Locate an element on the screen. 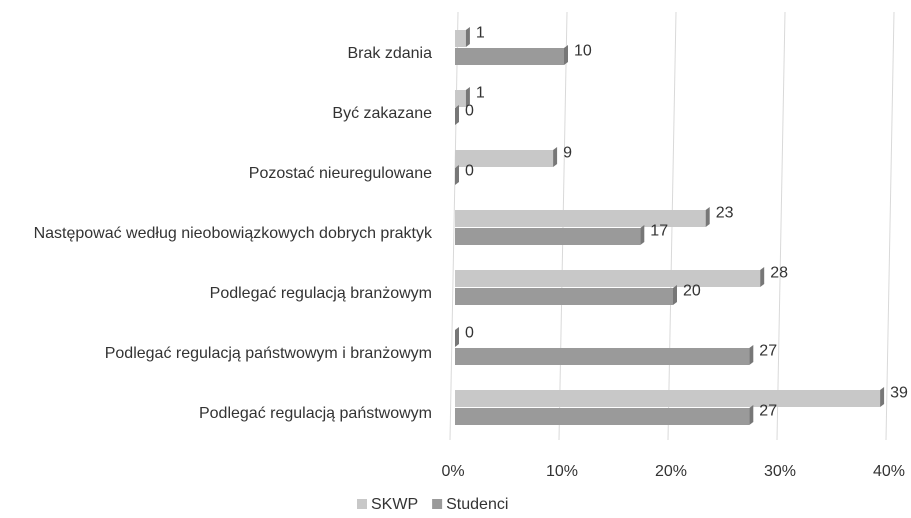 Image resolution: width=911 pixels, height=518 pixels. x-tick-label: 0% is located at coordinates (452, 471).